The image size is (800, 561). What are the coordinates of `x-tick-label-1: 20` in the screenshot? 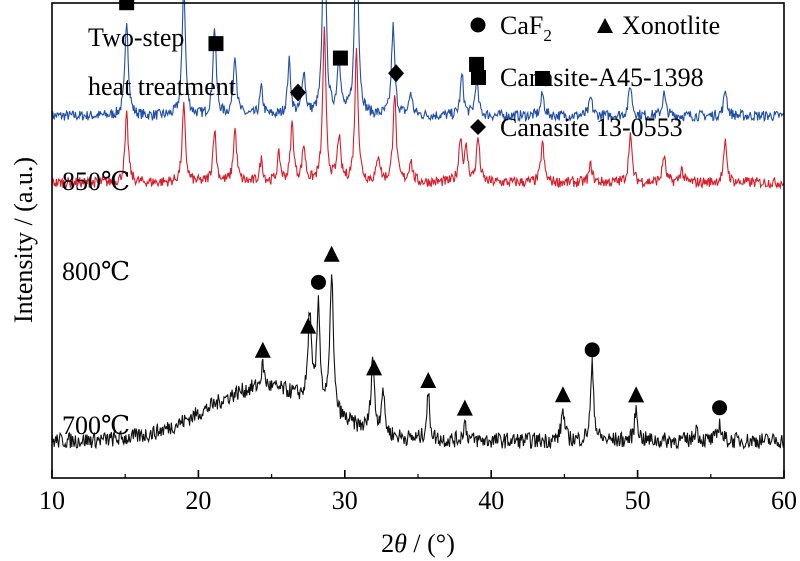 It's located at (198, 500).